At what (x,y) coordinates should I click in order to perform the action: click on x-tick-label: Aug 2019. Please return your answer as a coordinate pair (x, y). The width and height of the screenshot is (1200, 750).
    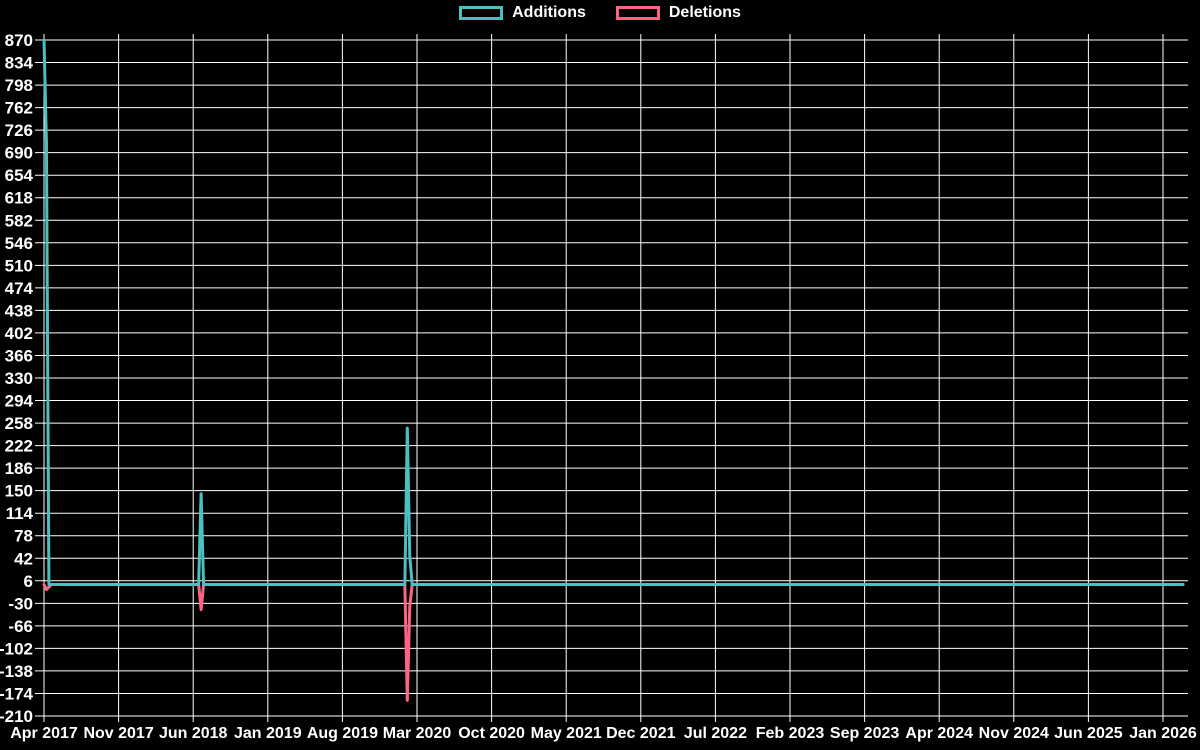
    Looking at the image, I should click on (342, 733).